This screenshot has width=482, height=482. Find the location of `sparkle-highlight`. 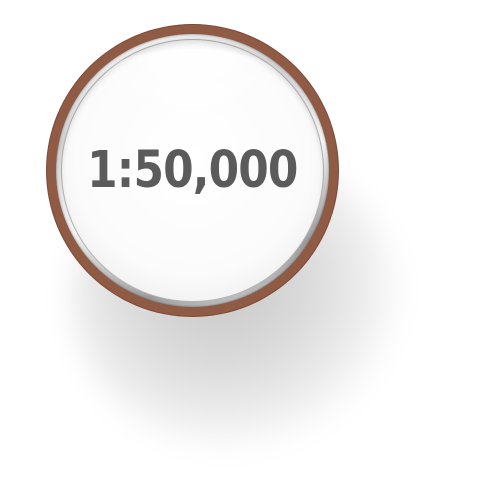

sparkle-highlight is located at coordinates (184, 54).